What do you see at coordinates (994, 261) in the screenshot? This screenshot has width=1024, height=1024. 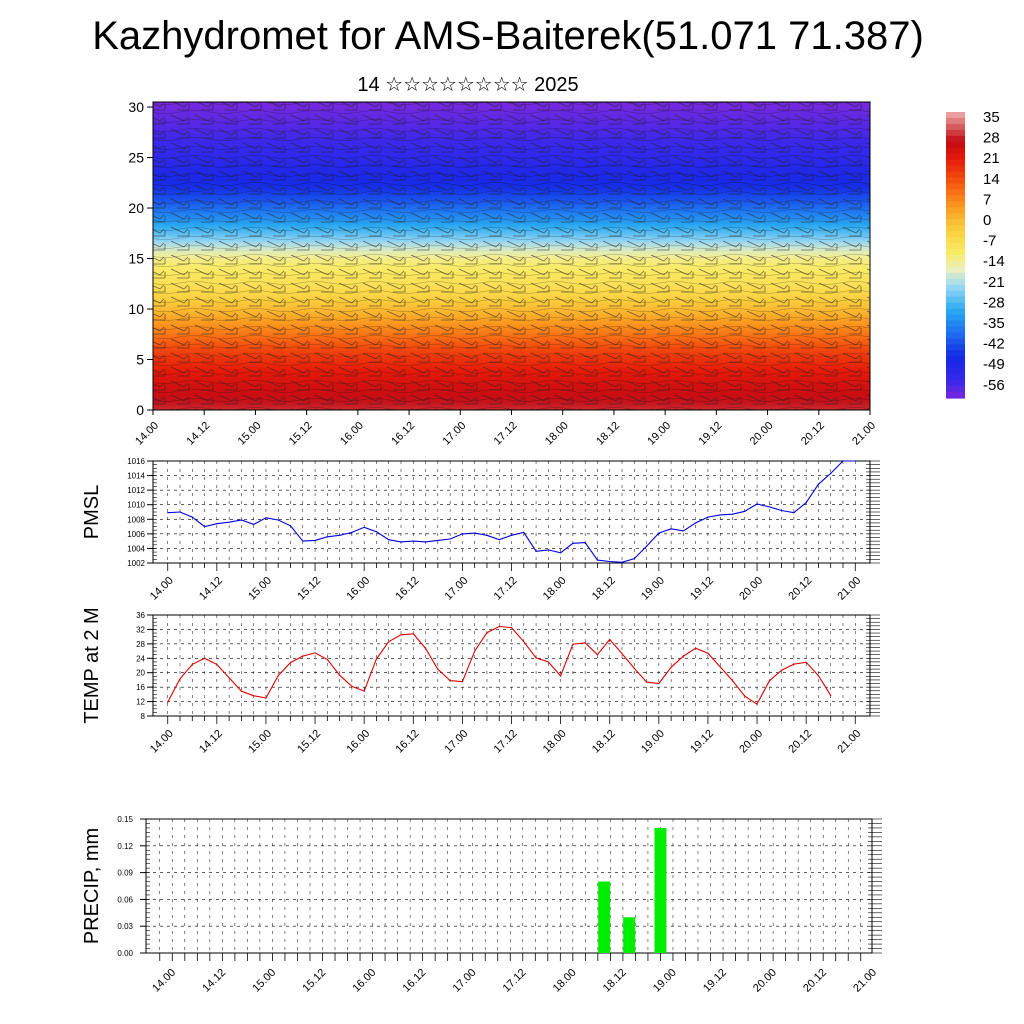 I see `colorbar-label: -14` at bounding box center [994, 261].